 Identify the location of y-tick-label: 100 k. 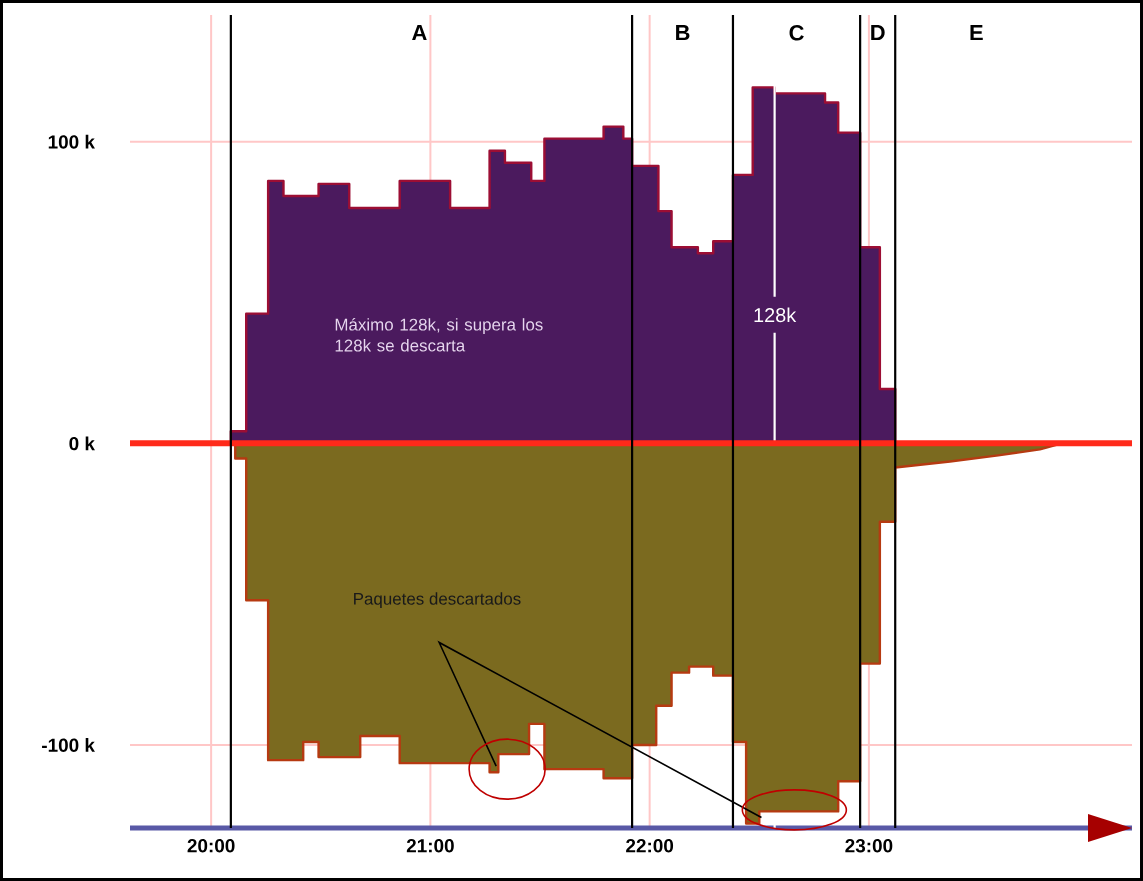
(71, 141).